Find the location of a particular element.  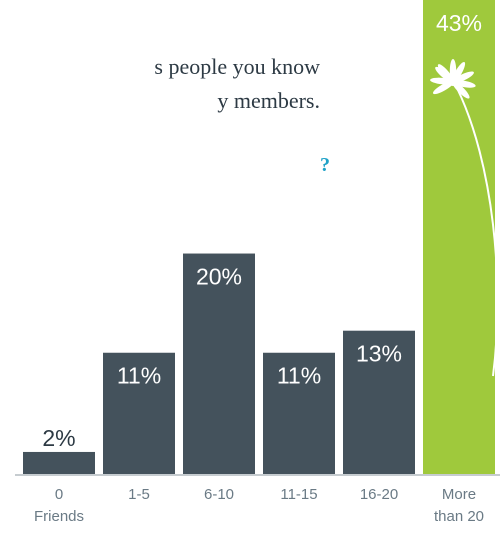

intro-text: s people you know y members. is located at coordinates (160, 84).